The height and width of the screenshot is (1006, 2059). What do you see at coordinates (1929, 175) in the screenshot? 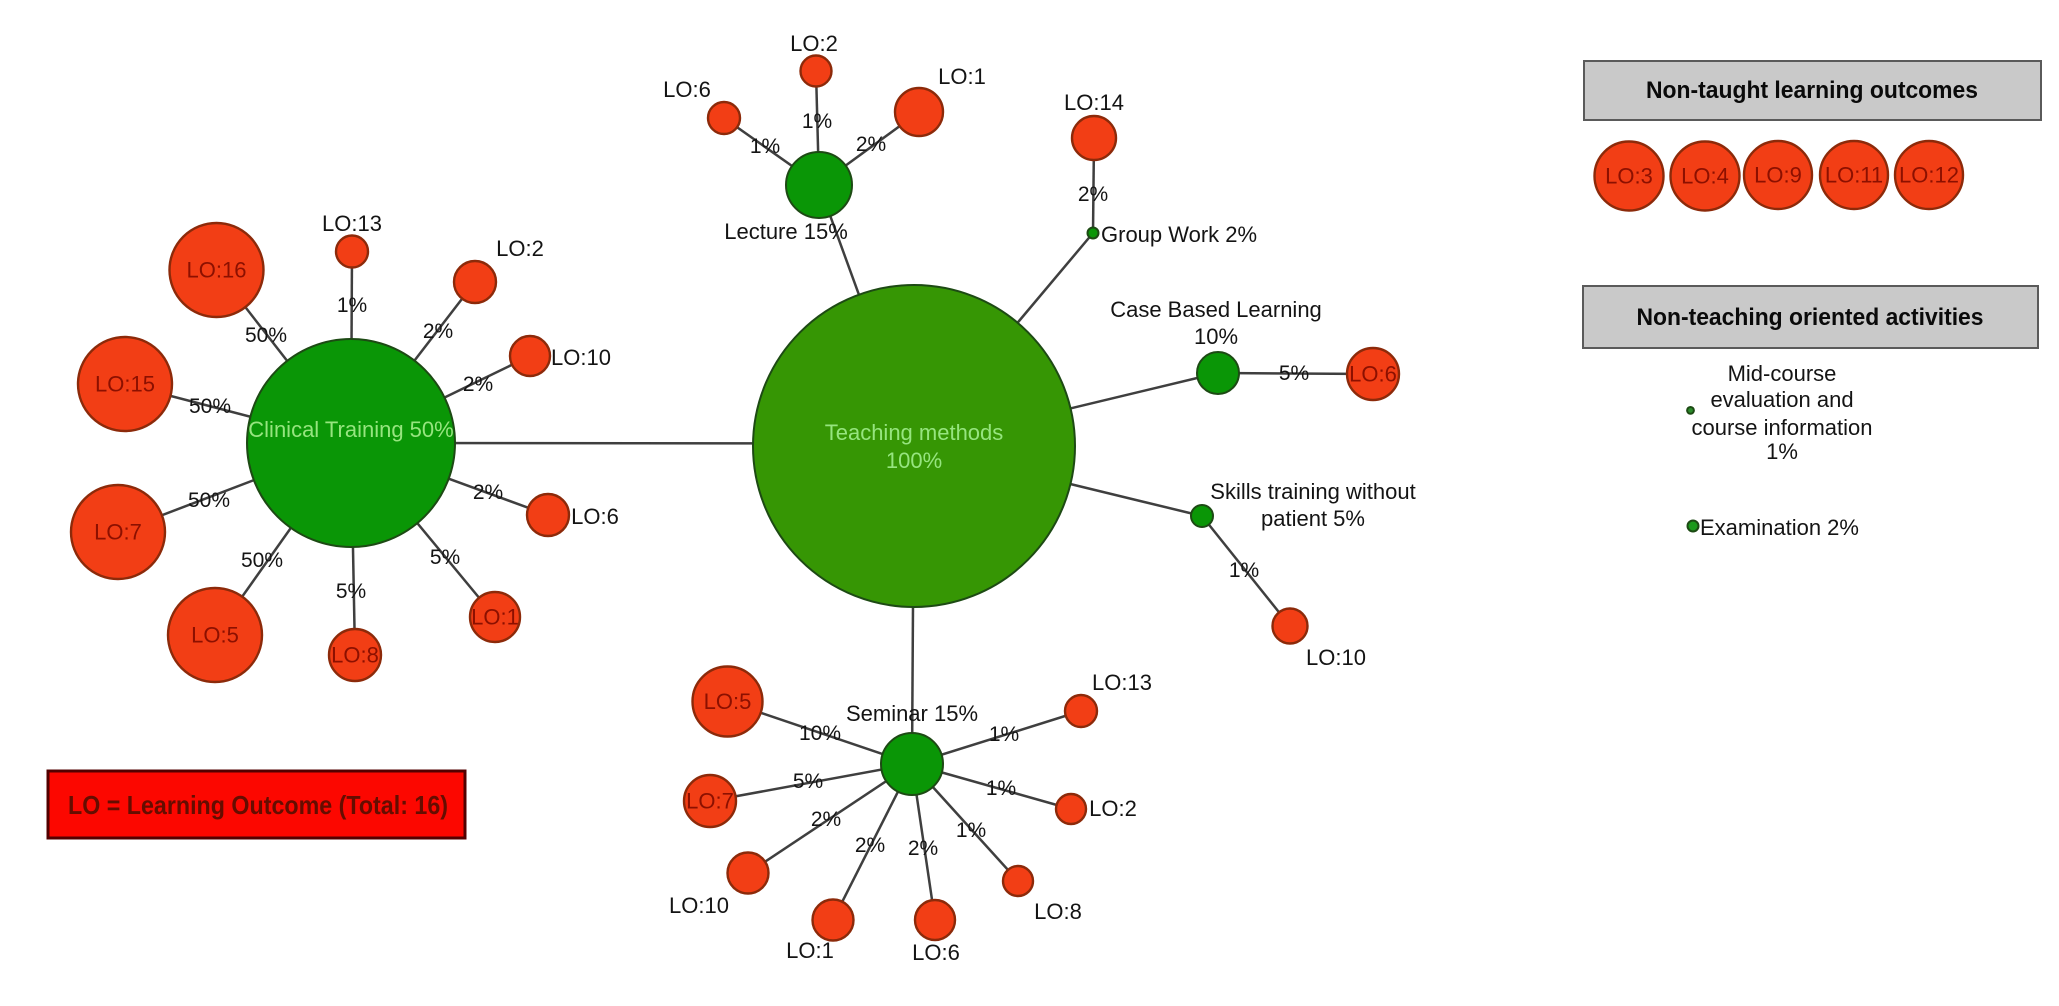
I see `svg-text: LO:12` at bounding box center [1929, 175].